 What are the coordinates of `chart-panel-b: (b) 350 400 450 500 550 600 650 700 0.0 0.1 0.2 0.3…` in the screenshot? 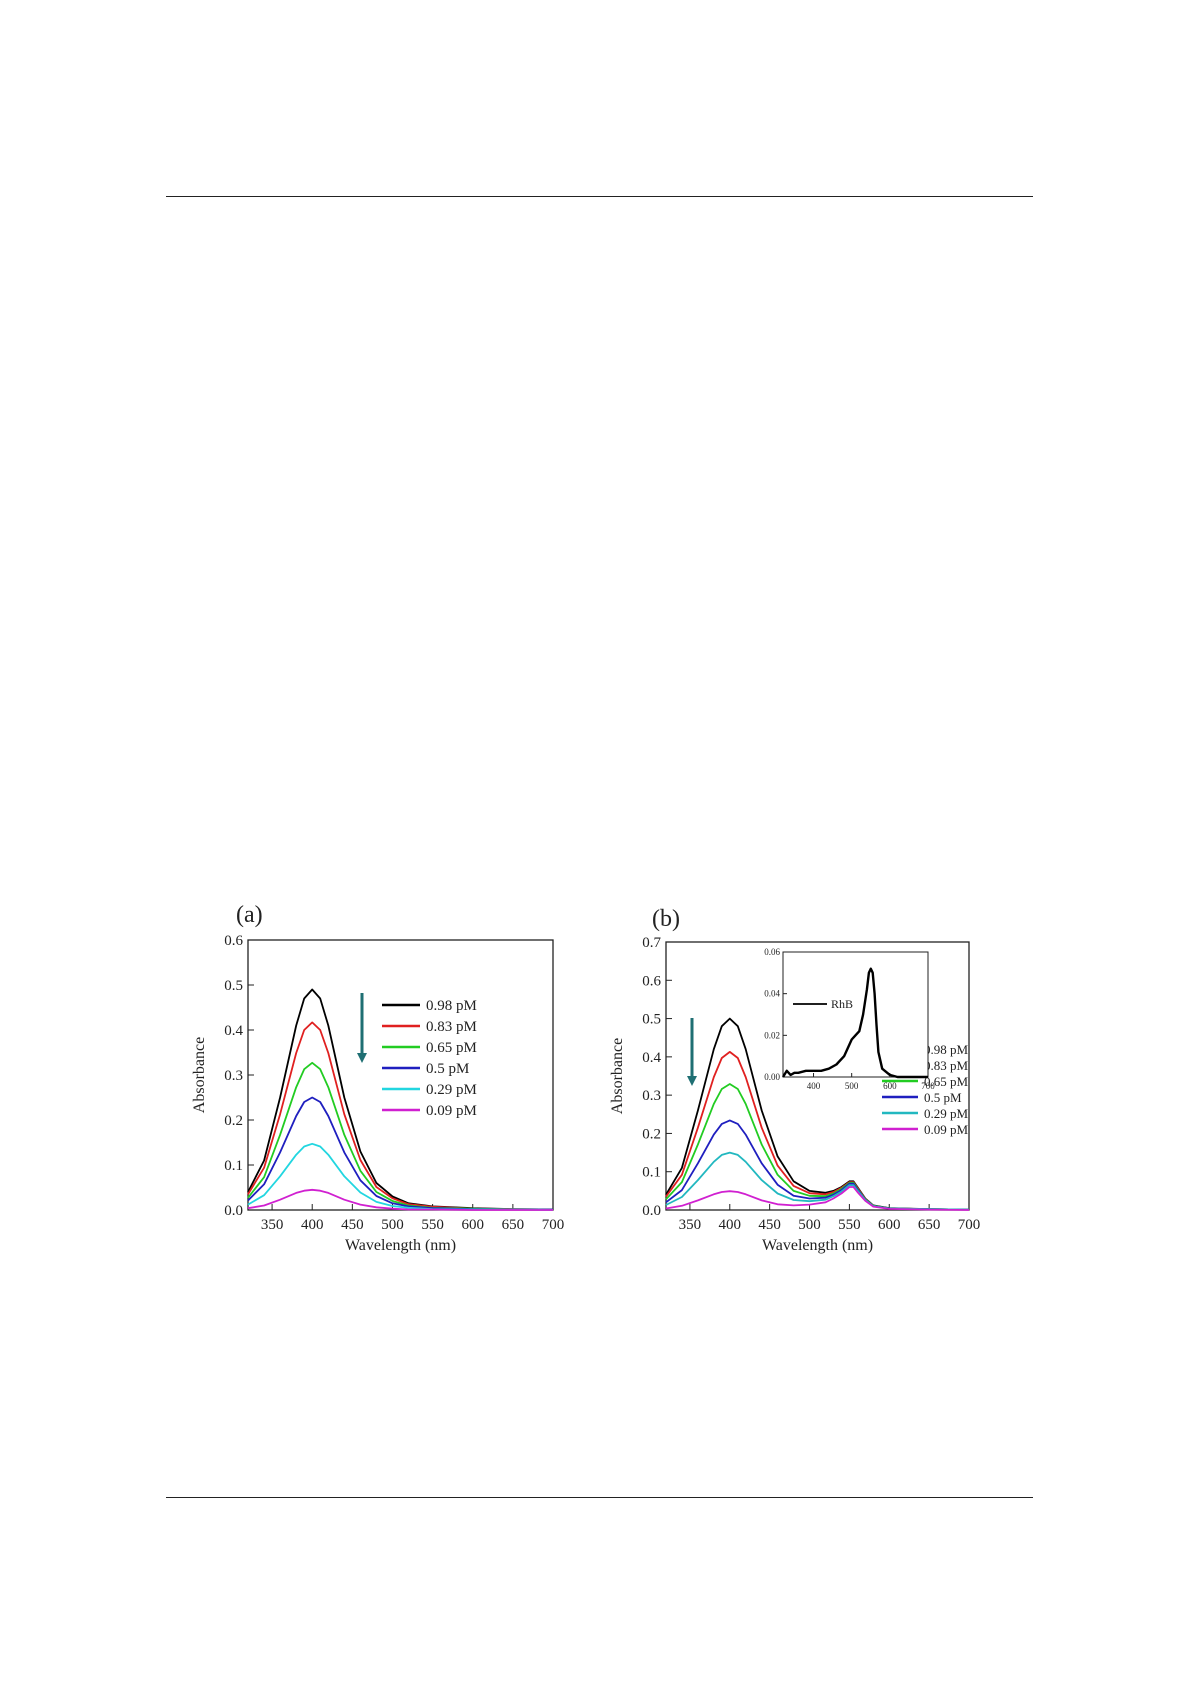 It's located at (794, 1080).